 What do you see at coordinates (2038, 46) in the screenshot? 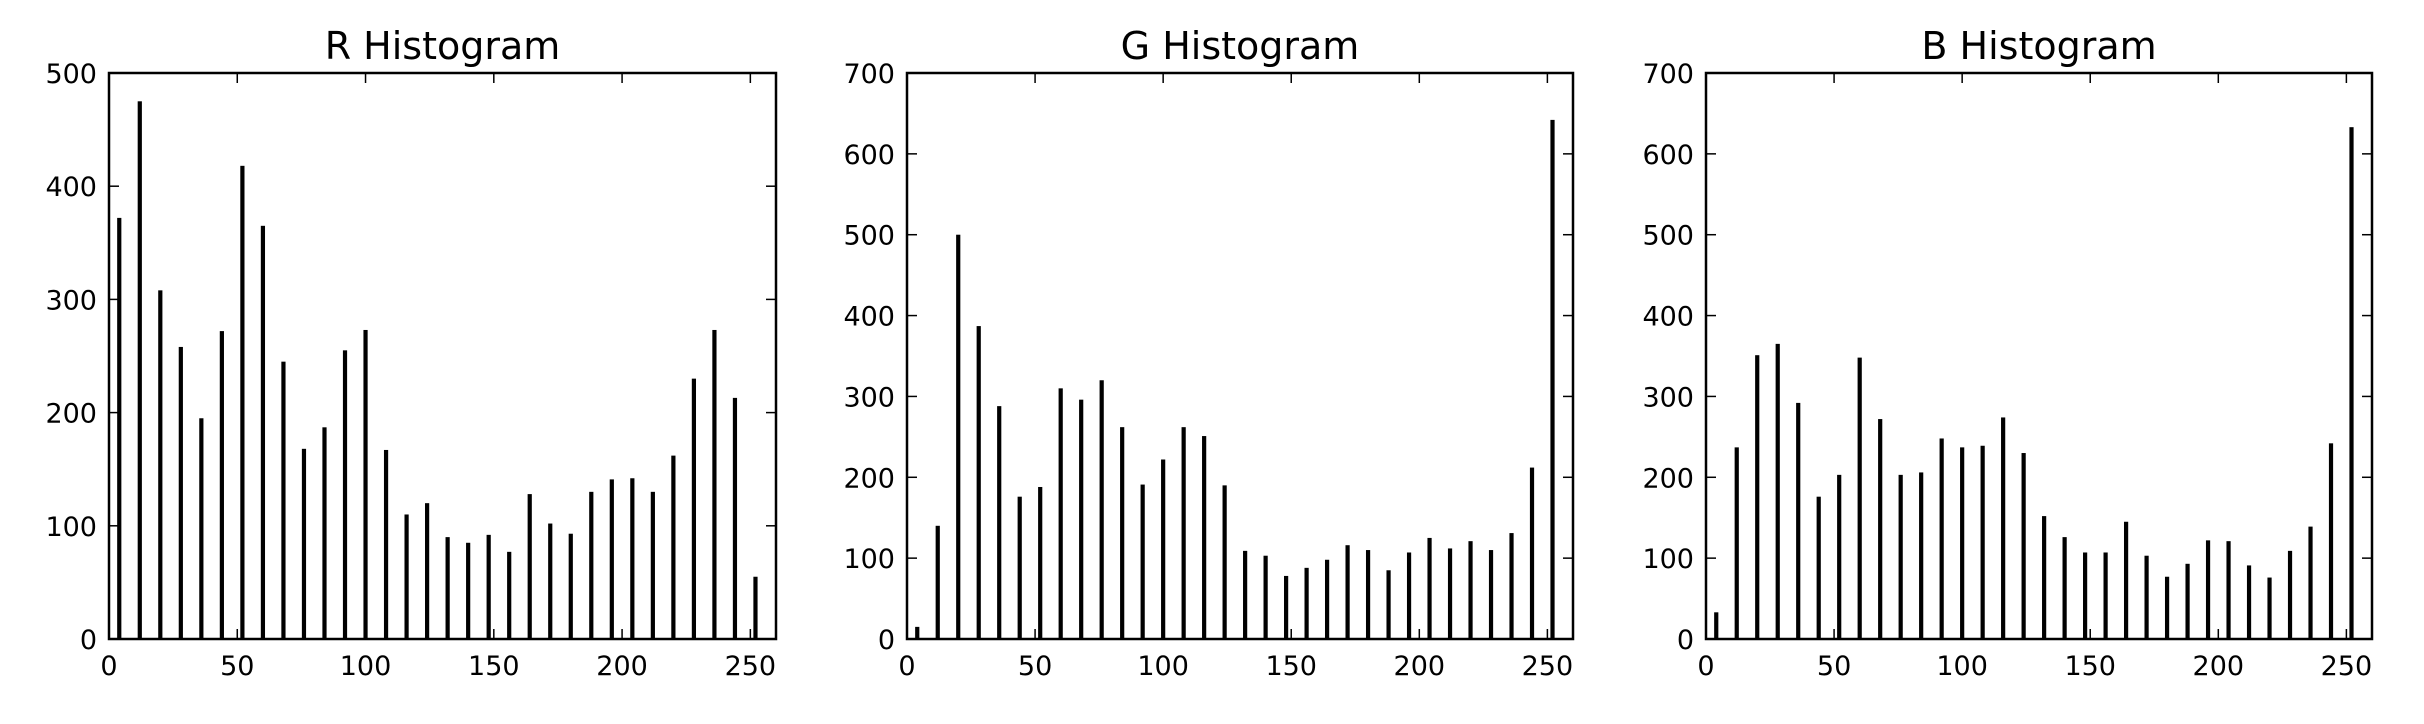
I see `chart-title: B Histogram` at bounding box center [2038, 46].